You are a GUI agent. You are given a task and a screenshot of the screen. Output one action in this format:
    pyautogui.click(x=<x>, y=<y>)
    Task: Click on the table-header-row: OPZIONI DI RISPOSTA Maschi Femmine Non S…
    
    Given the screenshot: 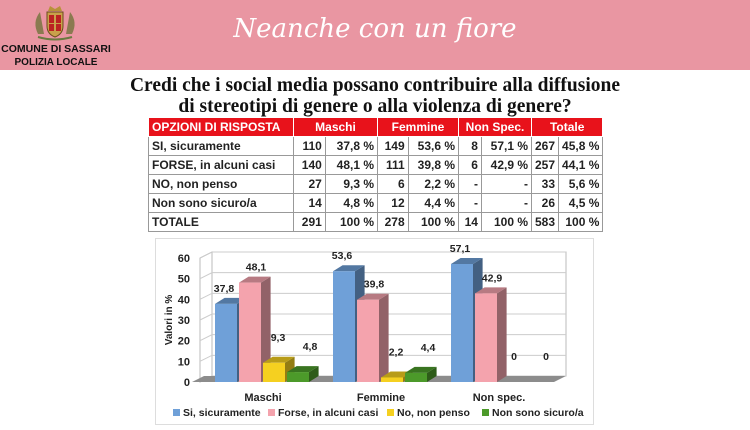 What is the action you would take?
    pyautogui.click(x=376, y=127)
    